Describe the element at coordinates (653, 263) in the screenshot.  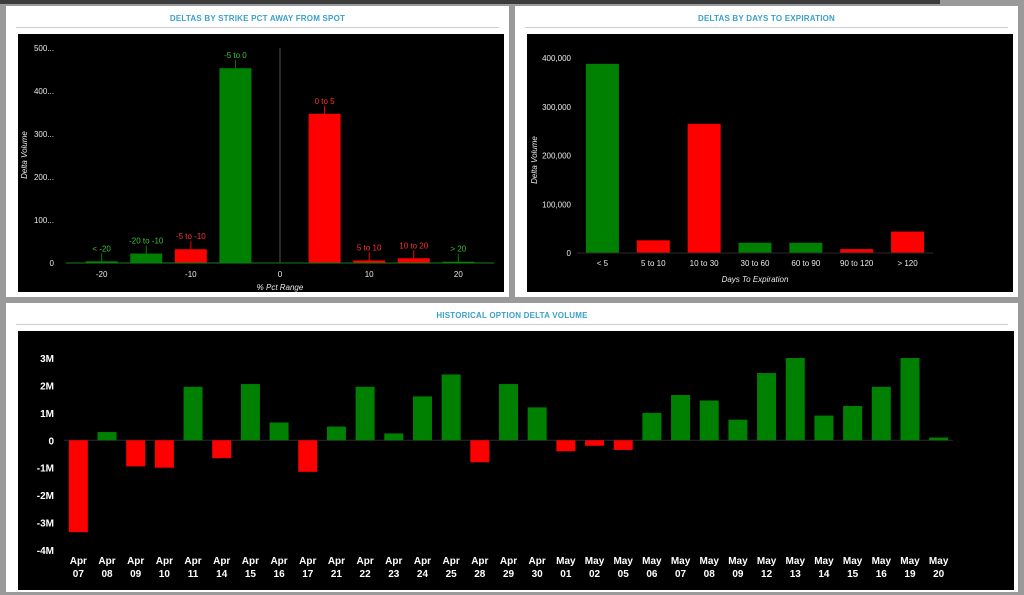
I see `x-tick-label: 5 to 10` at that location.